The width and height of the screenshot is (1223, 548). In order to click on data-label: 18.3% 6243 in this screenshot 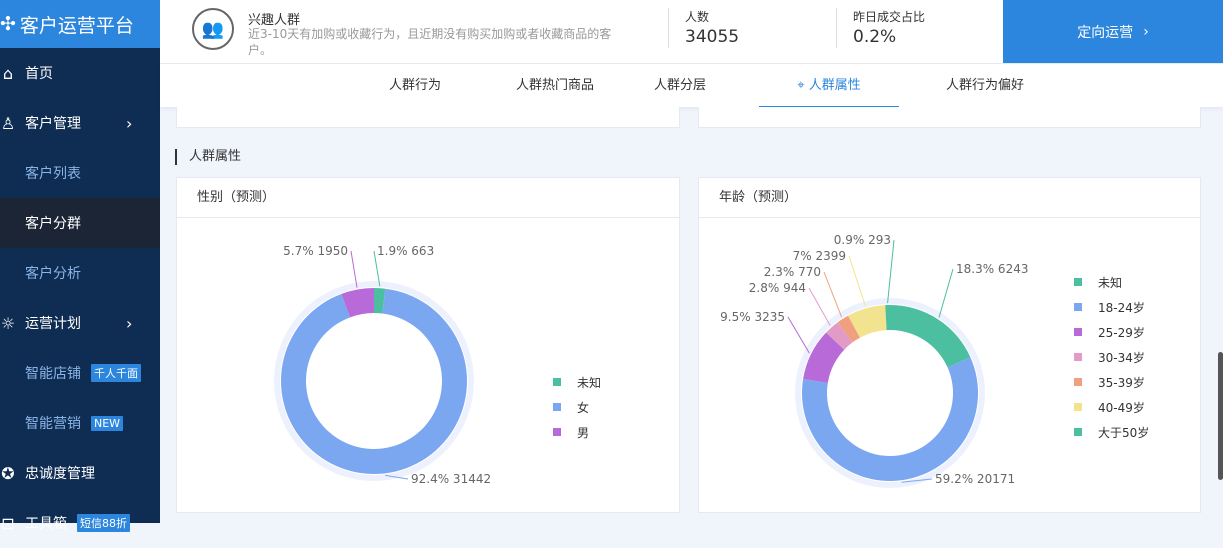, I will do `click(992, 269)`.